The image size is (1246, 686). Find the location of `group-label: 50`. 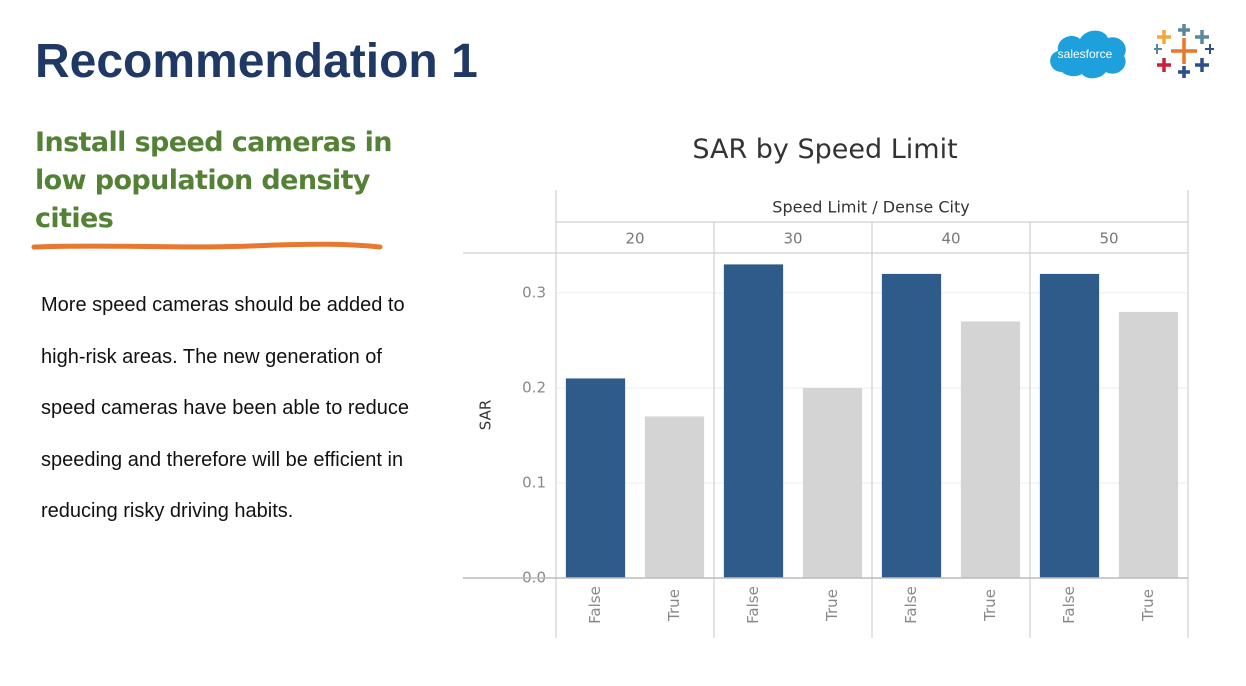

group-label: 50 is located at coordinates (1108, 239).